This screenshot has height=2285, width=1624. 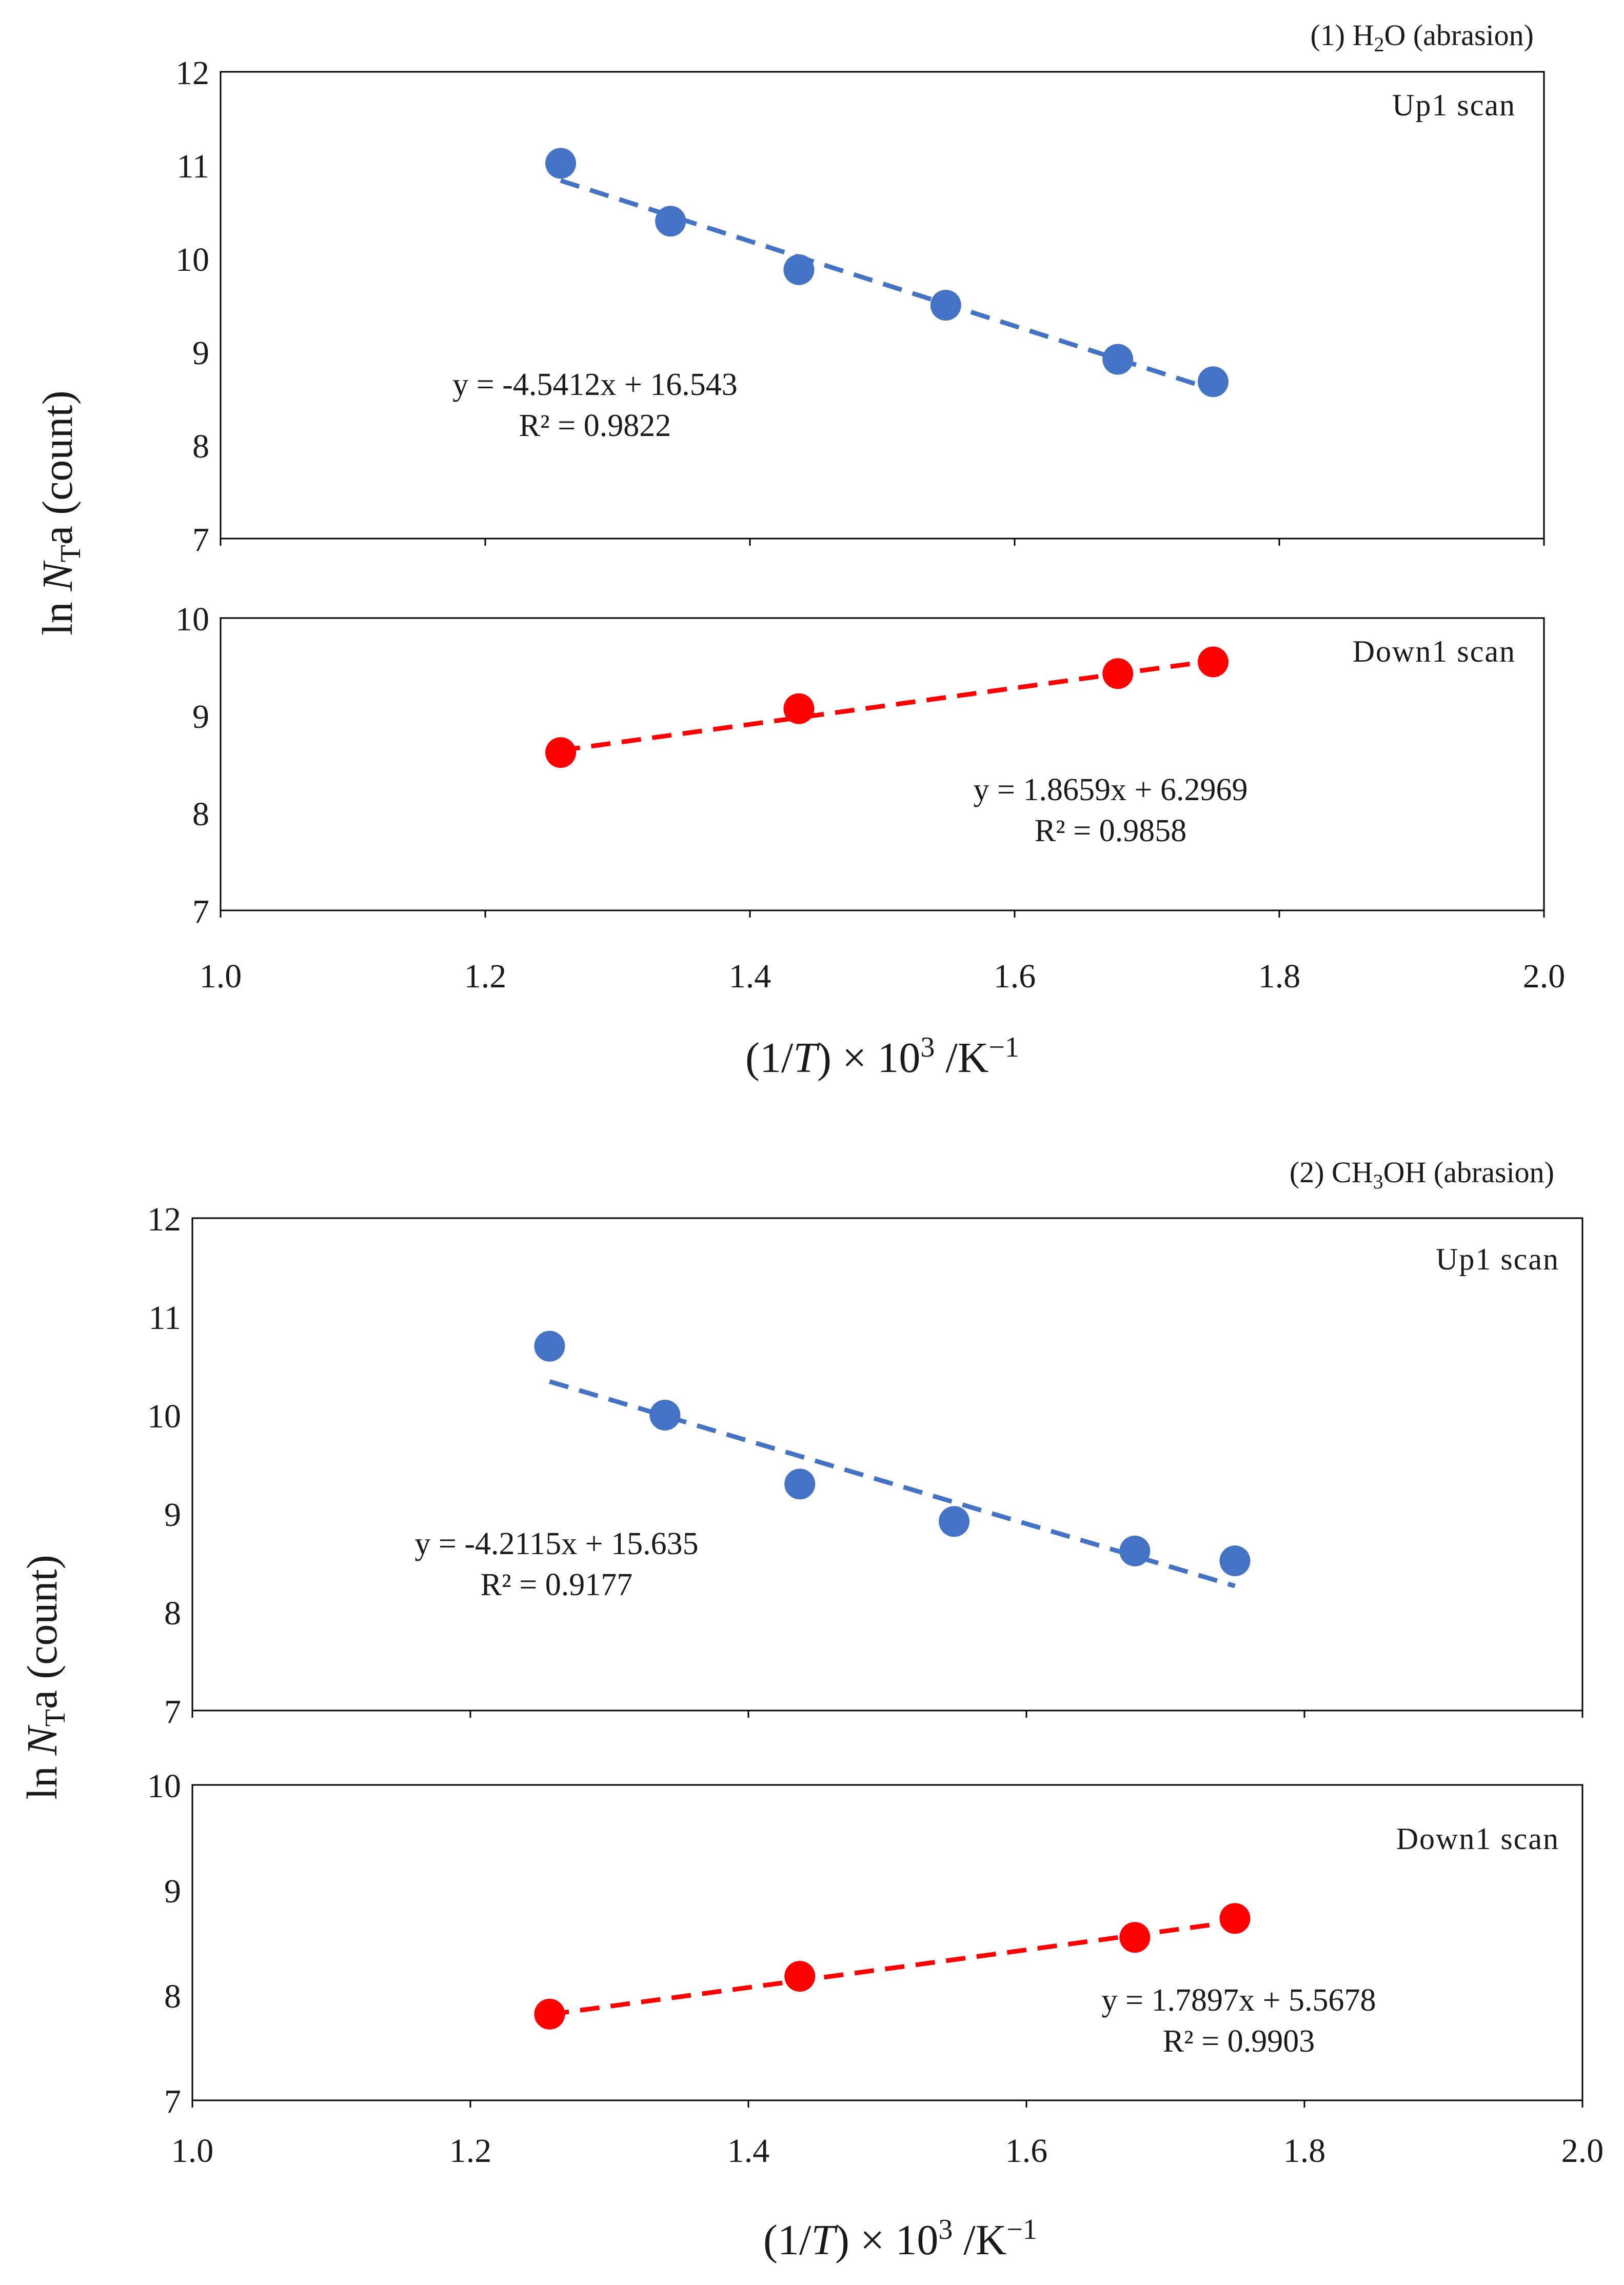 I want to click on trend-equation: y = 1.8659x + 6.2969, so click(x=1111, y=789).